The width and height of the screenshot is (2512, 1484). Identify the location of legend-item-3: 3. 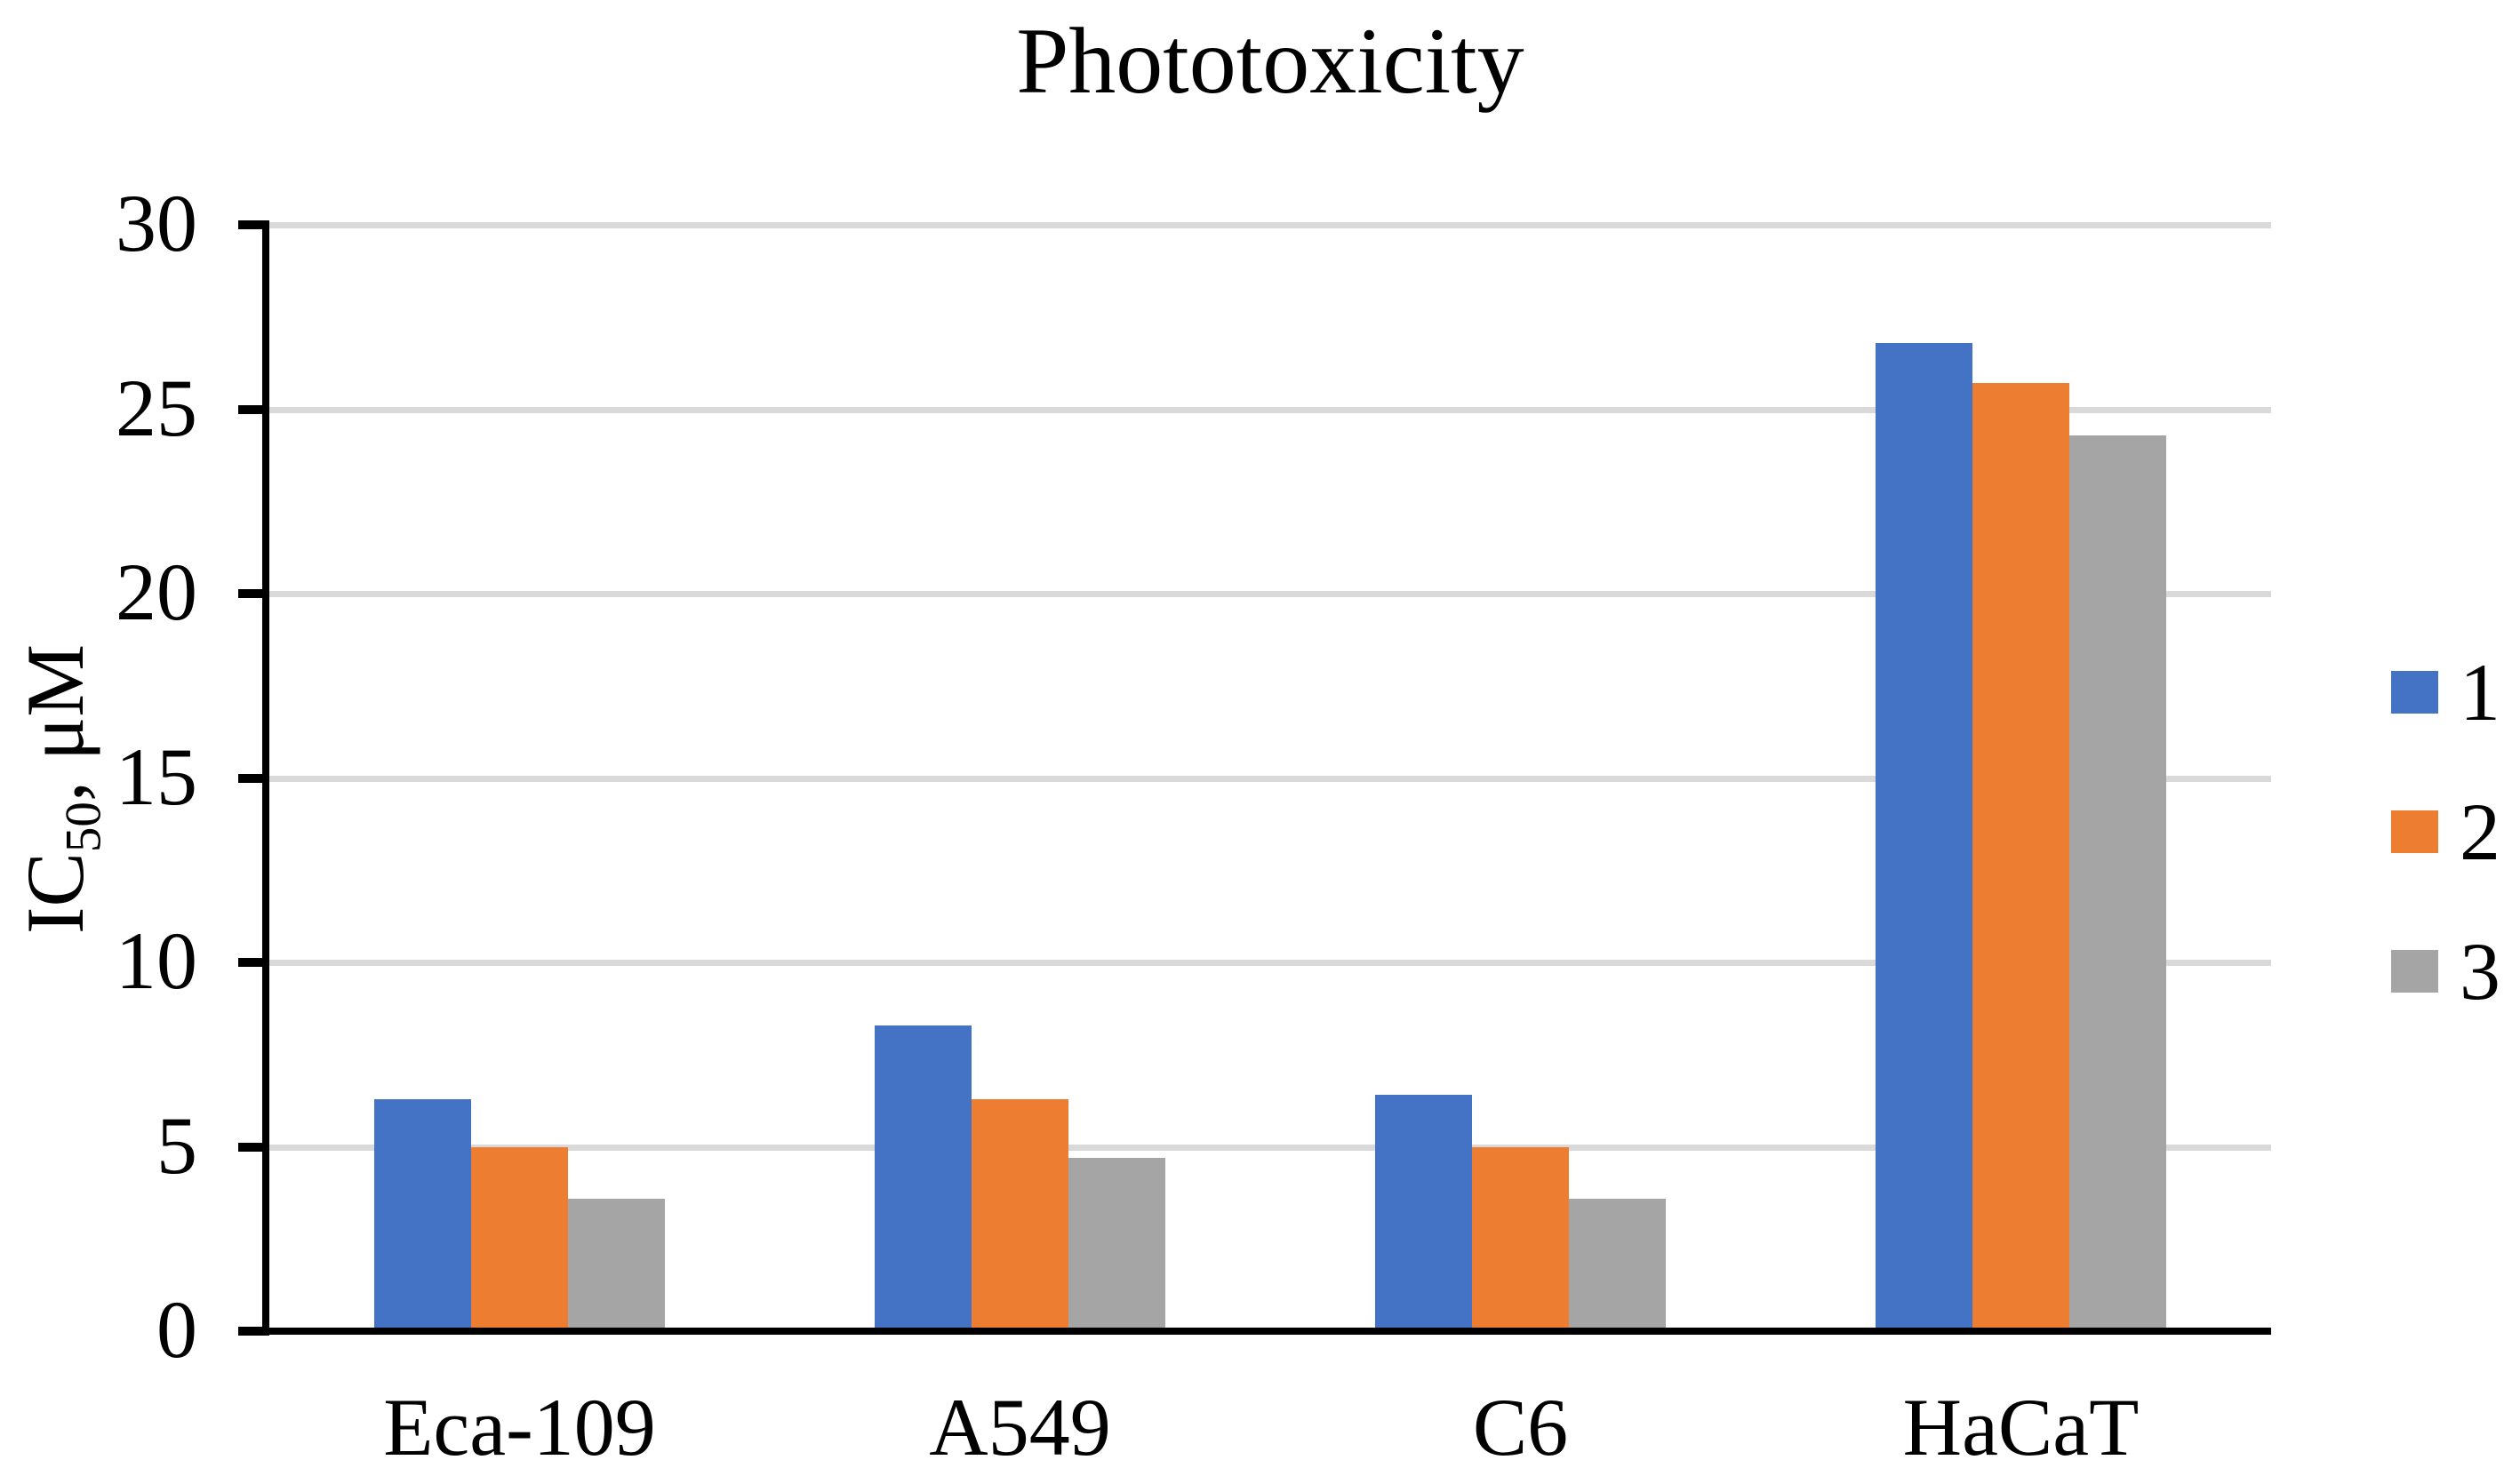
(2445, 971).